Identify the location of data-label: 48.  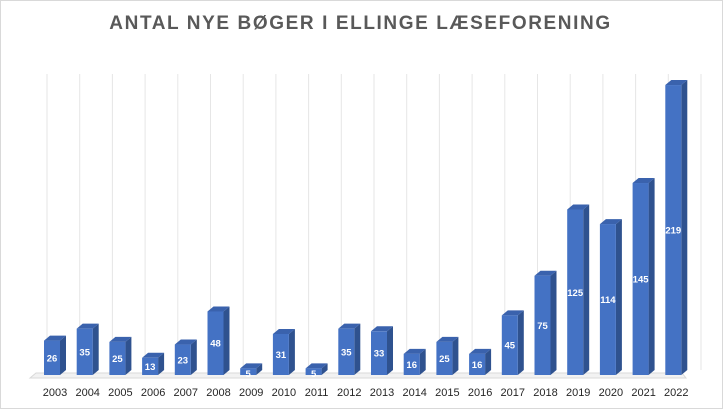
(215, 344).